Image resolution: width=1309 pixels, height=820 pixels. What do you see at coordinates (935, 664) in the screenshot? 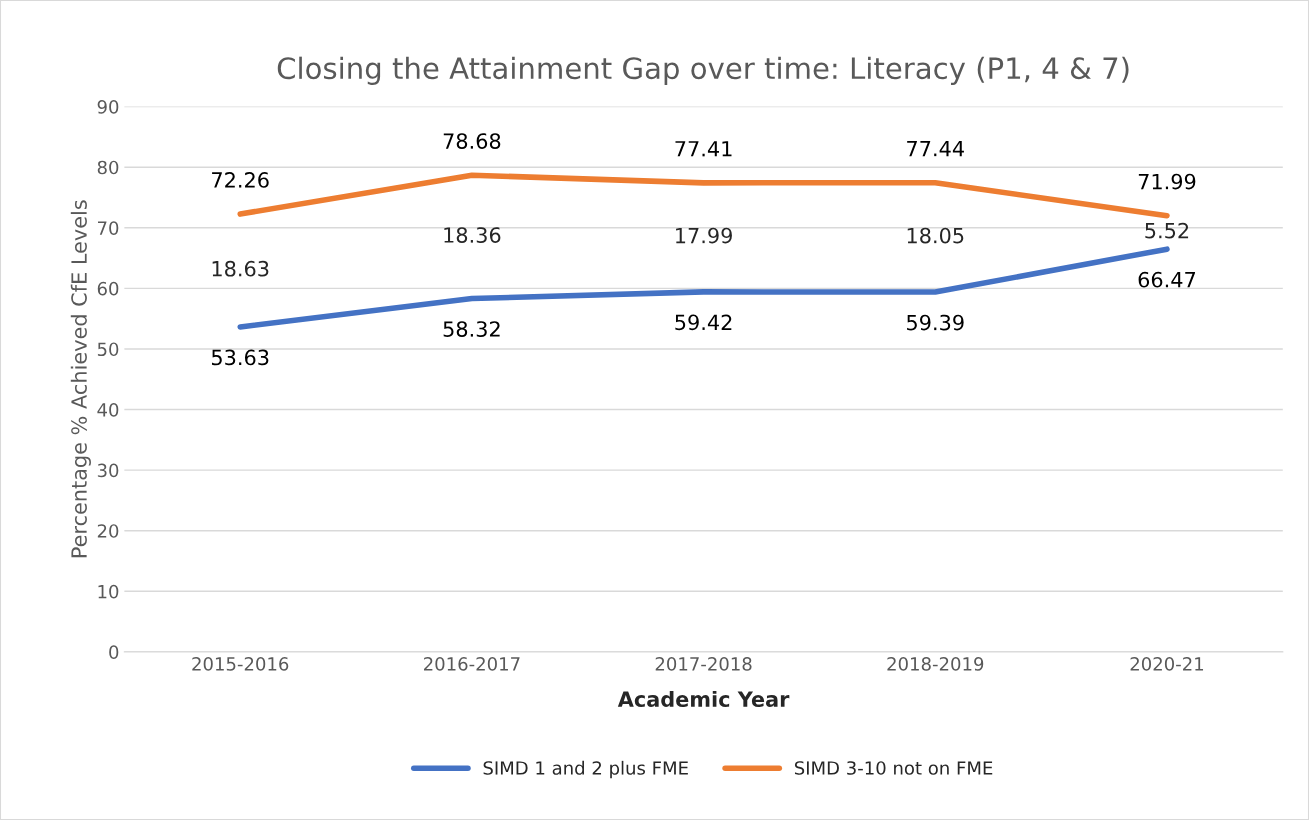
I see `x-tick-label: 2018-2019` at bounding box center [935, 664].